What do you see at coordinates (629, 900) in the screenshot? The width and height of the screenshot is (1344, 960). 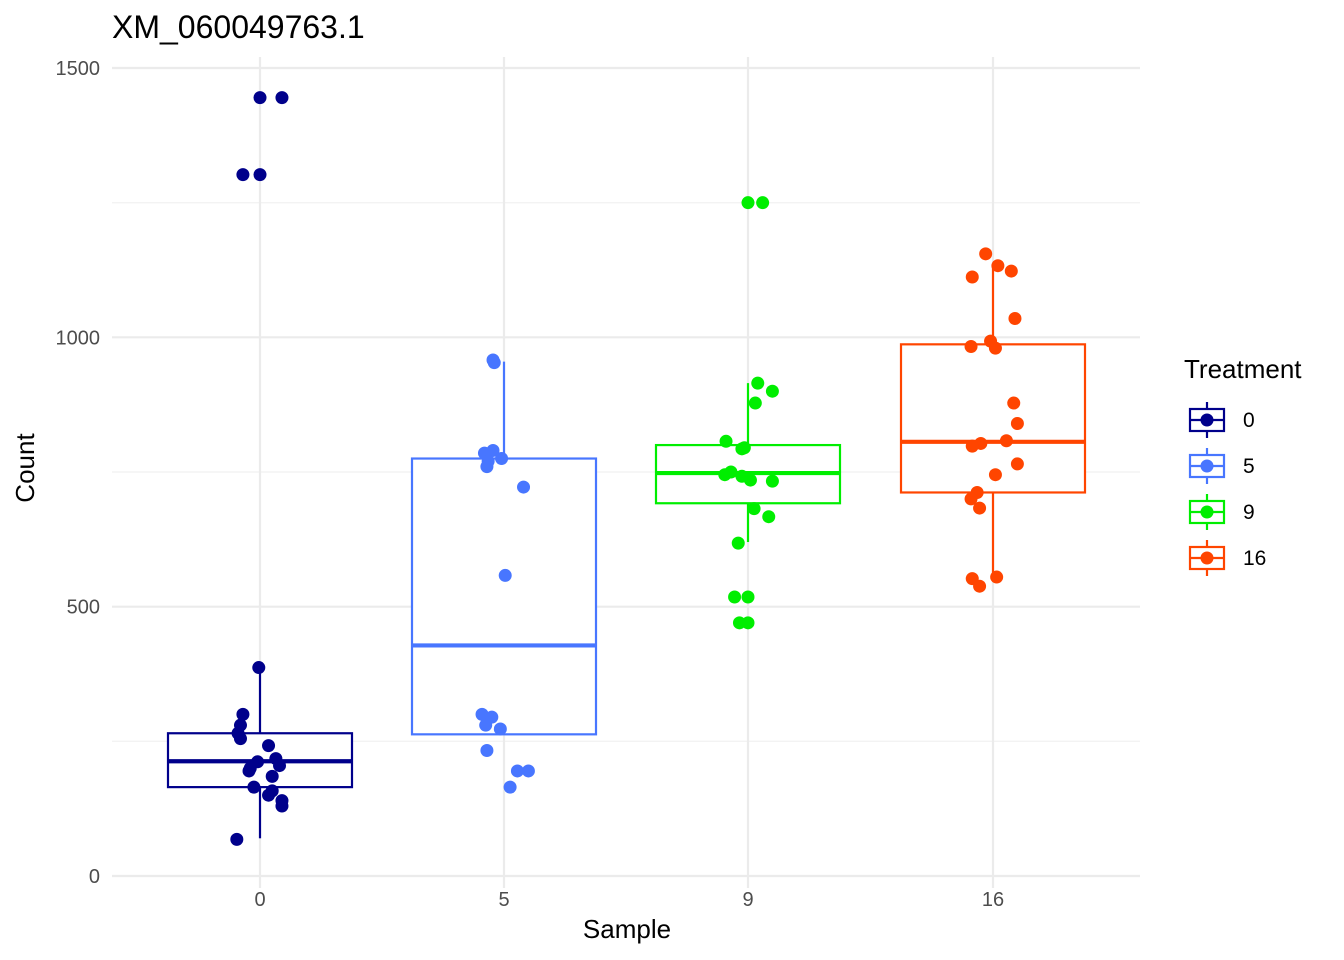 I see `x-axis-ticks: 0 5 9 16` at bounding box center [629, 900].